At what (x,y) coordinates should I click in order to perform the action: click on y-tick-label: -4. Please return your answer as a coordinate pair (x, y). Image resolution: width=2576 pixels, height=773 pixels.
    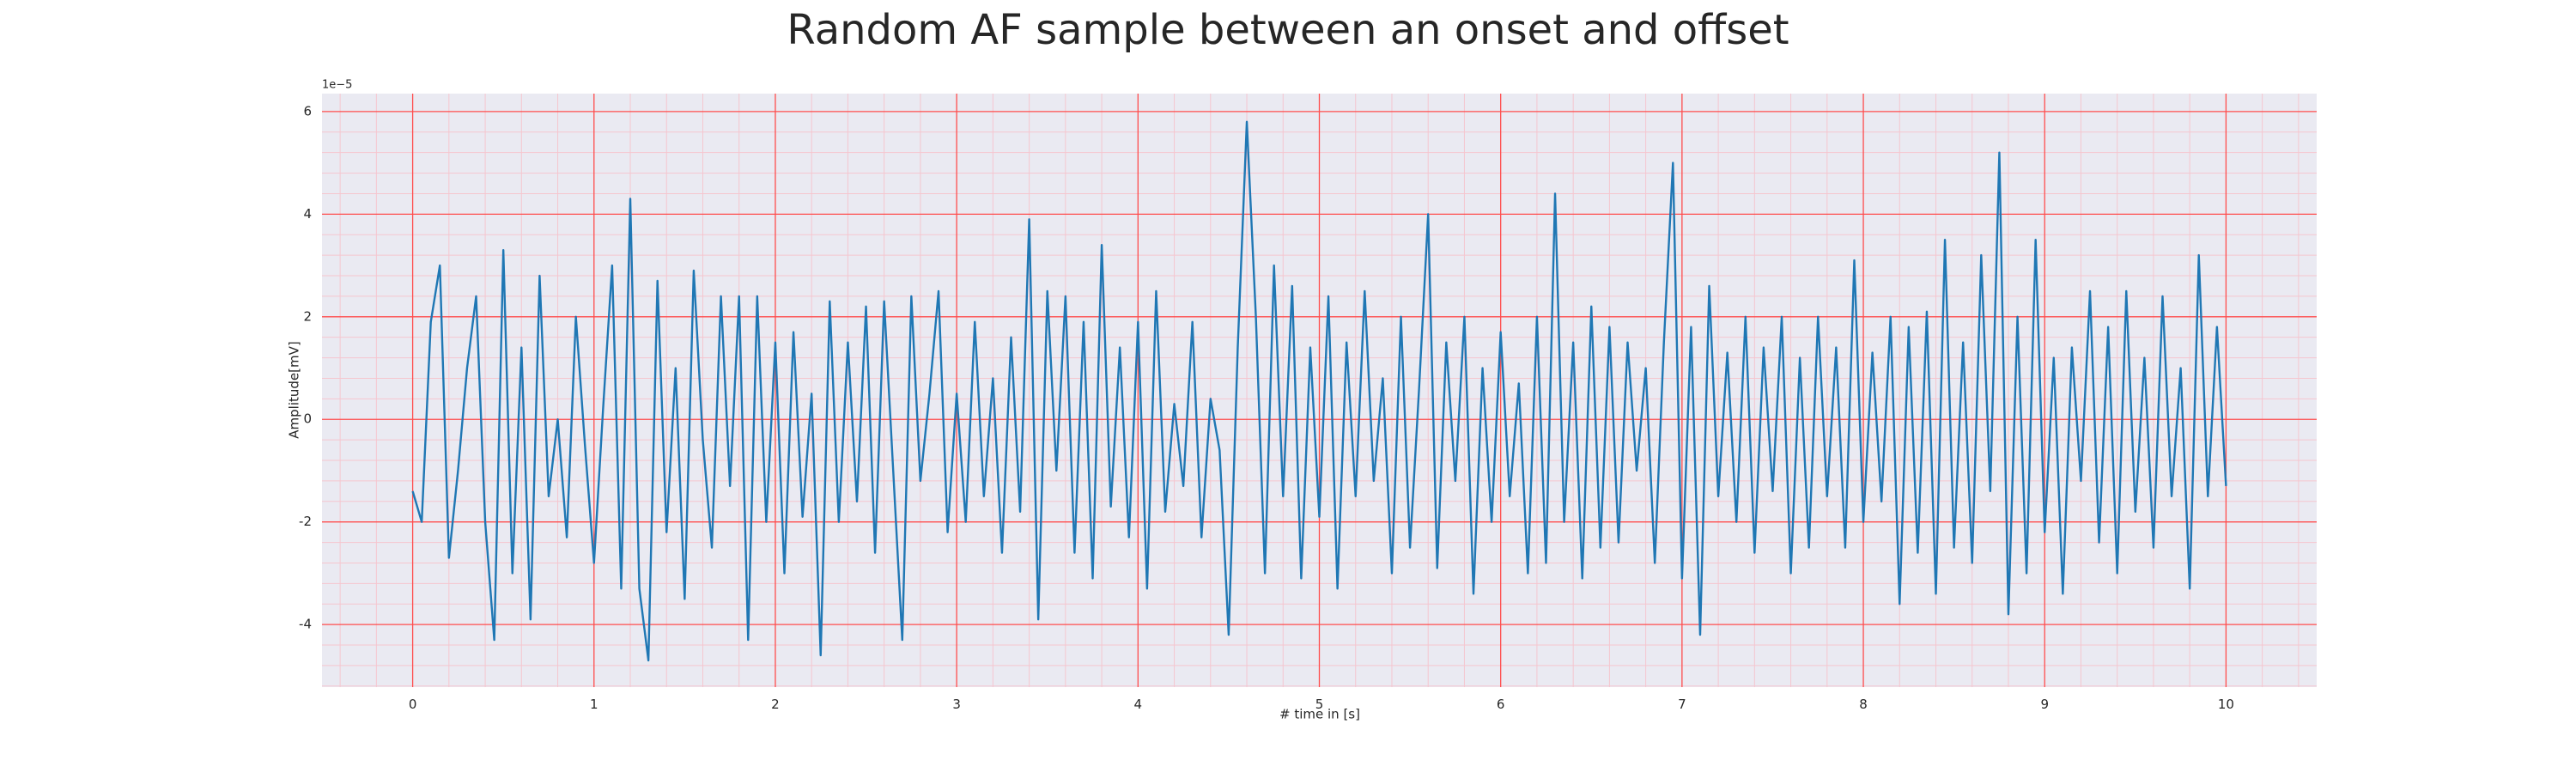
    Looking at the image, I should click on (305, 624).